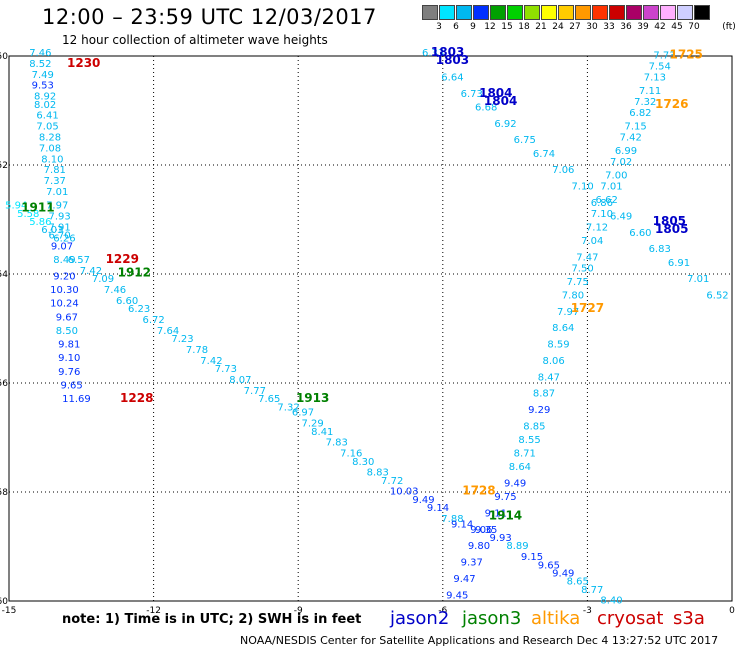  I want to click on wave-height-value: 6.57, so click(79, 260).